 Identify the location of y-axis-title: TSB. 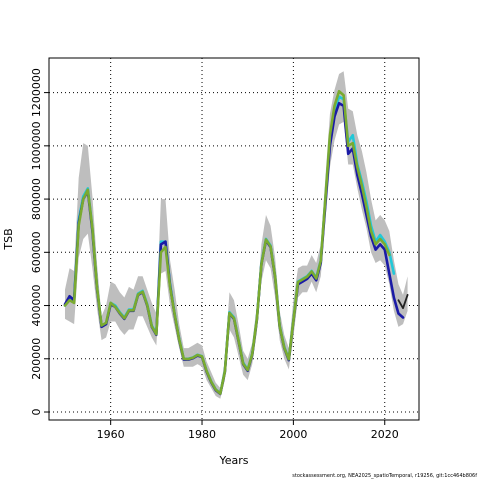
(8, 239).